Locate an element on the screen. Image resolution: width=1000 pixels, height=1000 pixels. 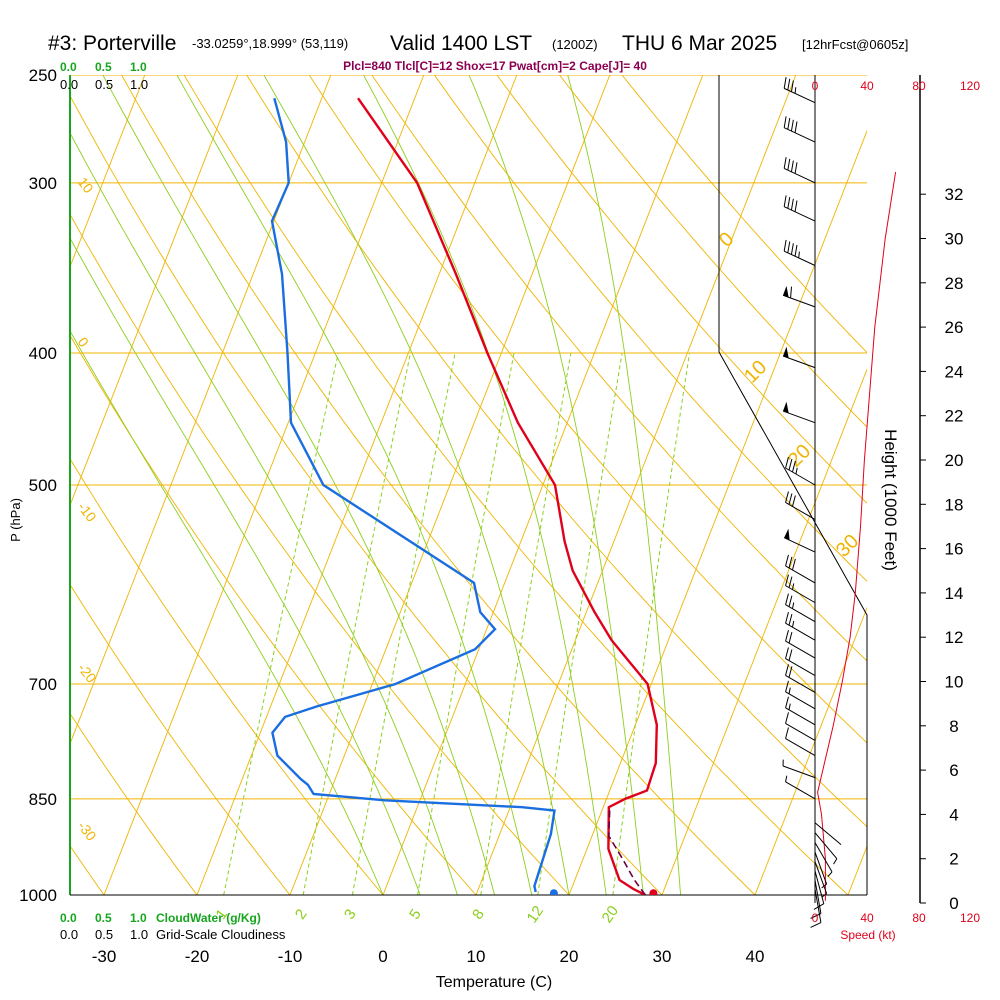
y-axis-title: P (hPa) is located at coordinates (15, 520).